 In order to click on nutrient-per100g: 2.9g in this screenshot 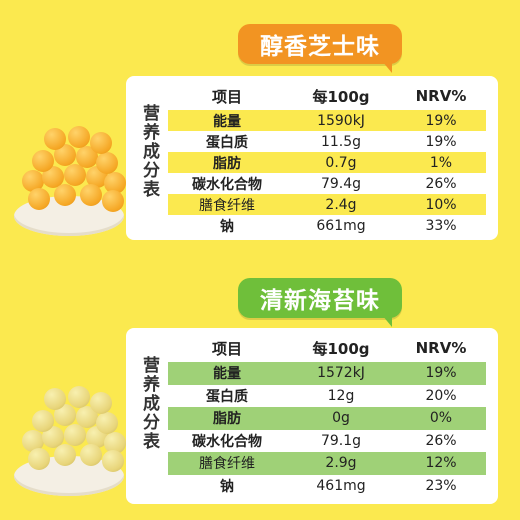, I will do `click(341, 463)`.